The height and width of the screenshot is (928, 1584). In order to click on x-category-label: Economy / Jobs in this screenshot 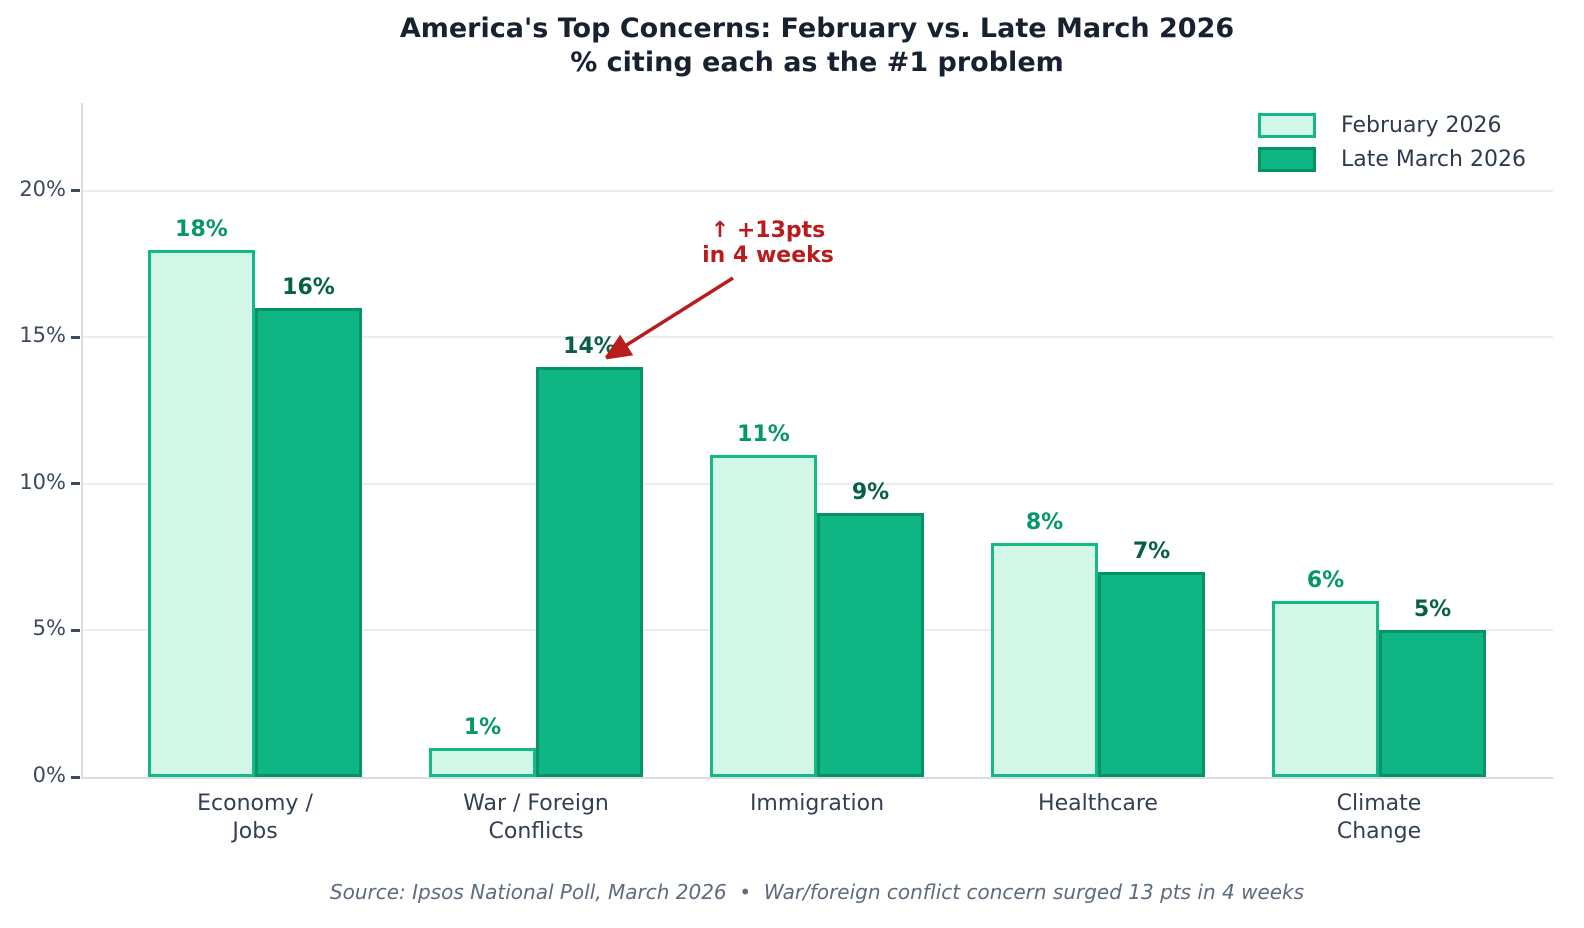, I will do `click(255, 817)`.